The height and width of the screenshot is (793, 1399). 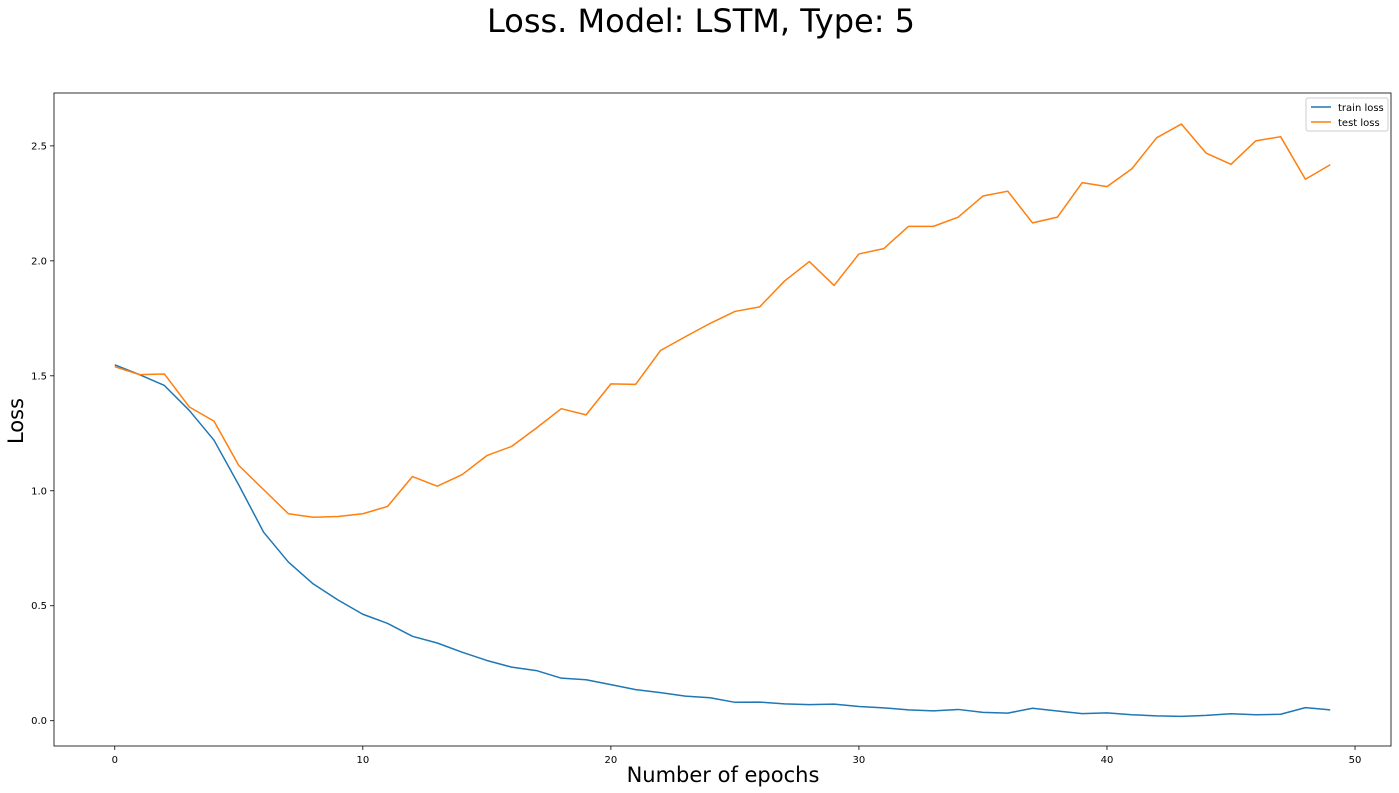 What do you see at coordinates (1107, 760) in the screenshot?
I see `x-tick-label: 40` at bounding box center [1107, 760].